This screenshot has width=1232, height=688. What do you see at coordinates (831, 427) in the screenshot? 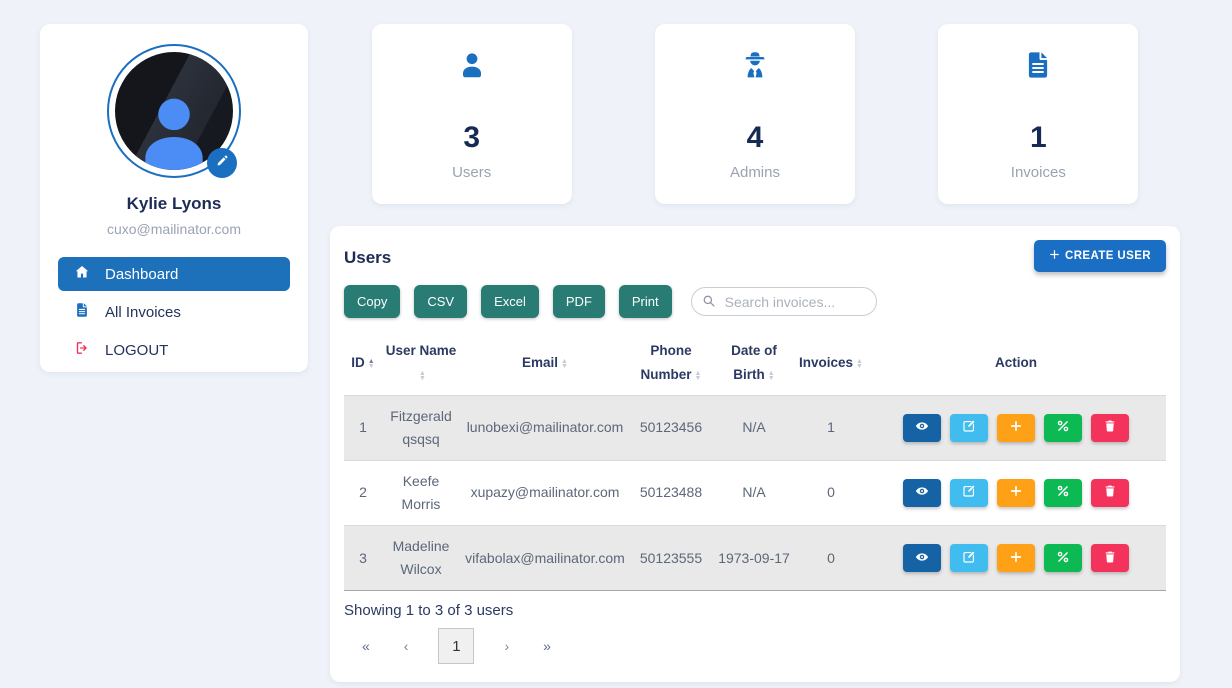
I see `cell-invoices: 1` at bounding box center [831, 427].